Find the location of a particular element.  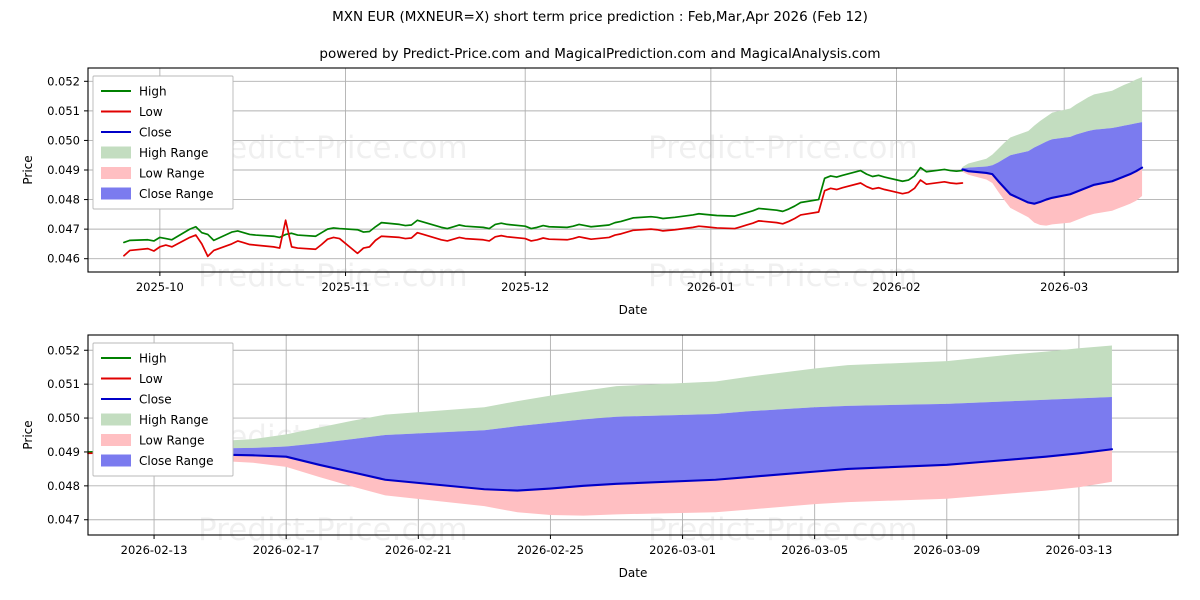

x-tick-label: 2026-03-13 is located at coordinates (1078, 550).